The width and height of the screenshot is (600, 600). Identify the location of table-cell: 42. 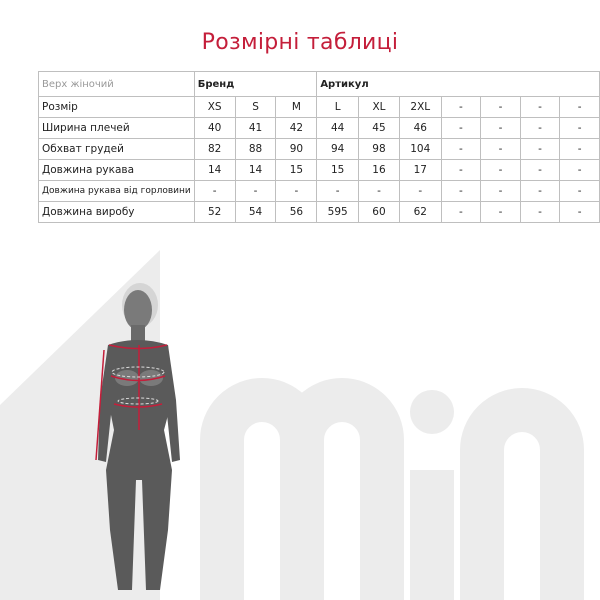
(296, 128).